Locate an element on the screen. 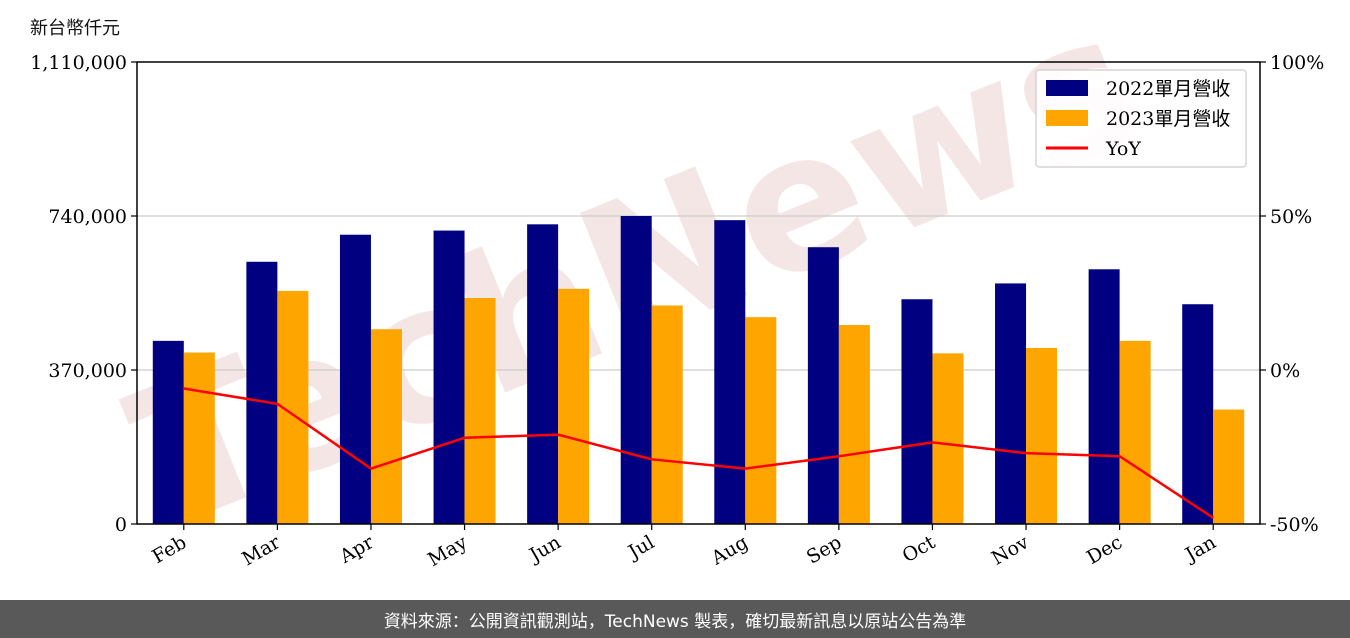 The height and width of the screenshot is (638, 1350). y-axis-unit-label: 新台幣仟元 is located at coordinates (75, 28).